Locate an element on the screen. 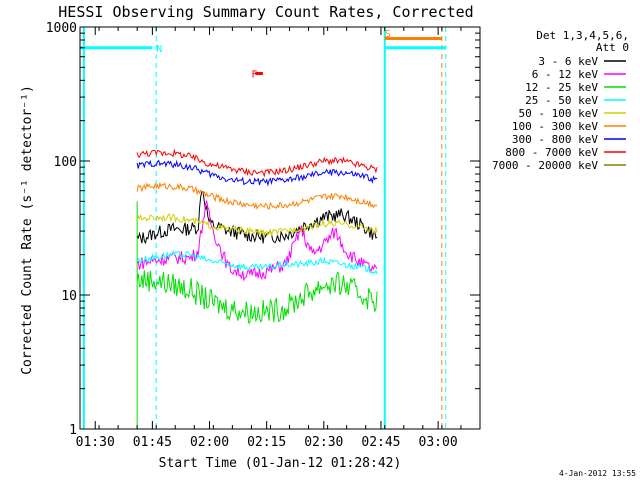 The width and height of the screenshot is (640, 480). y-tick-label: 100 is located at coordinates (65, 162).